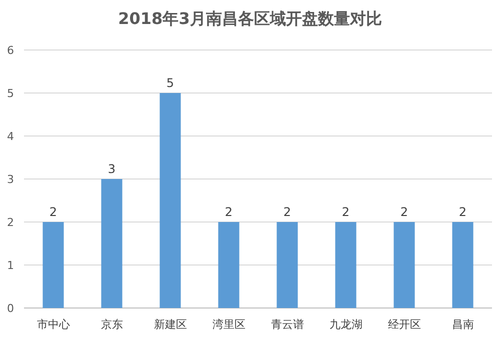 Image resolution: width=500 pixels, height=340 pixels. What do you see at coordinates (10, 136) in the screenshot?
I see `y-tick-label: 4` at bounding box center [10, 136].